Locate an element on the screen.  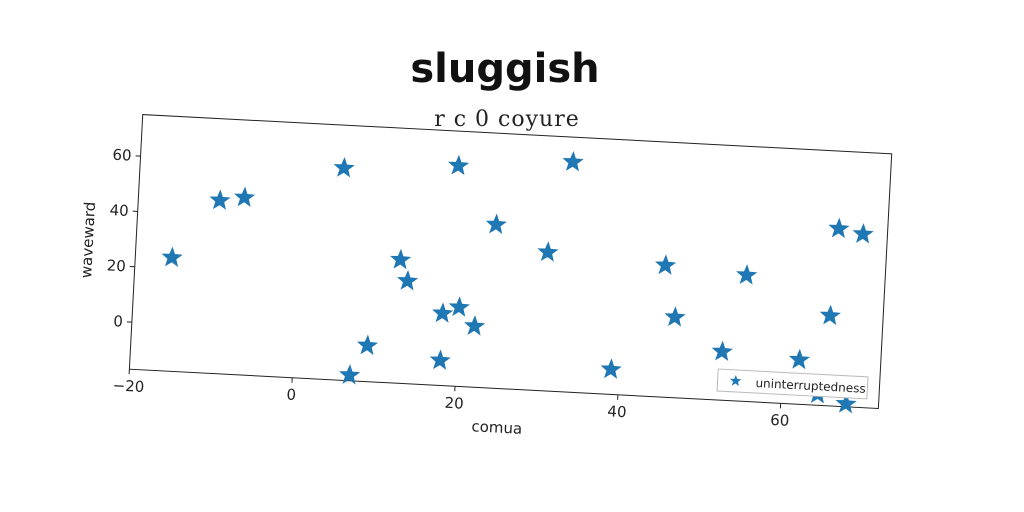
y-axis-label: waveward is located at coordinates (88, 239).